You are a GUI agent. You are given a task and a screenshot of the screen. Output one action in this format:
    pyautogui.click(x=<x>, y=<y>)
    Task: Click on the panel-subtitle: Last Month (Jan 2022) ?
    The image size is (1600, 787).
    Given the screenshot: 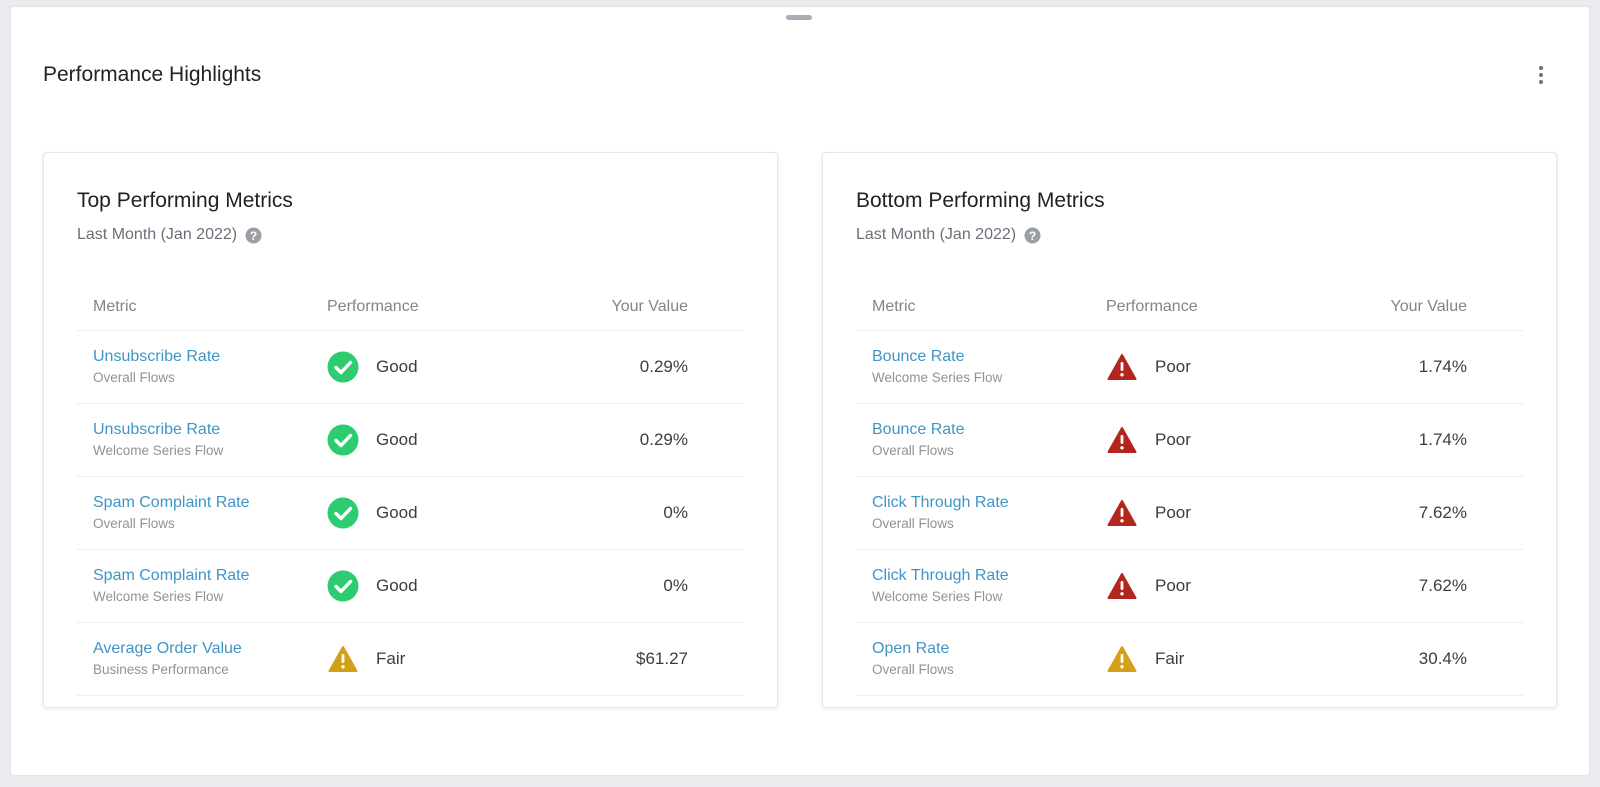 What is the action you would take?
    pyautogui.click(x=169, y=235)
    